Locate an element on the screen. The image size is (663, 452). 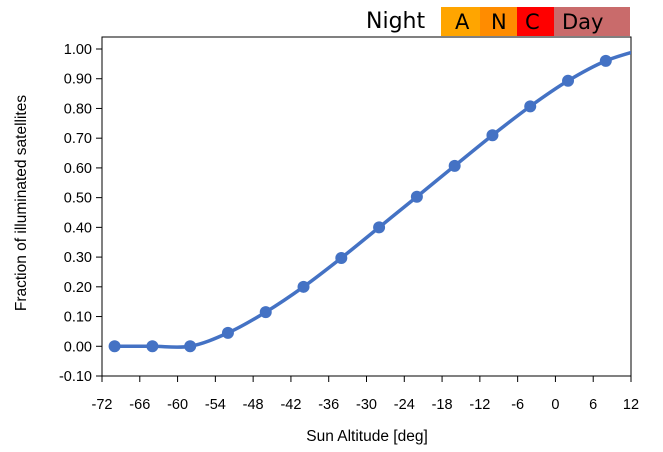
band-swatch-day is located at coordinates (592, 21).